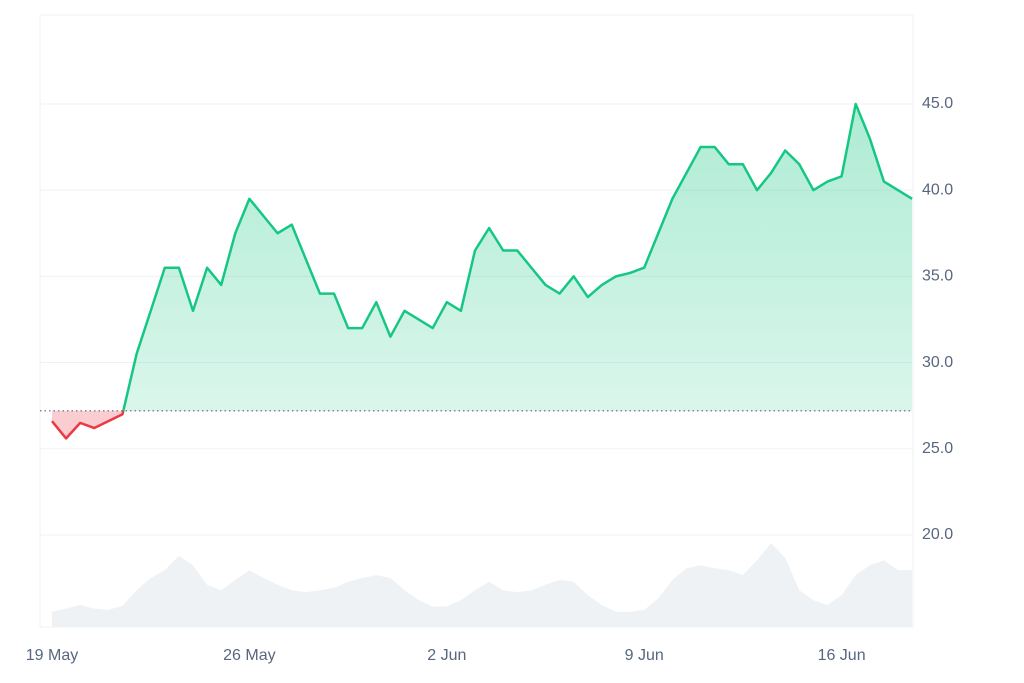 Image resolution: width=1024 pixels, height=683 pixels. I want to click on x-tick-label: 2 Jun, so click(446, 655).